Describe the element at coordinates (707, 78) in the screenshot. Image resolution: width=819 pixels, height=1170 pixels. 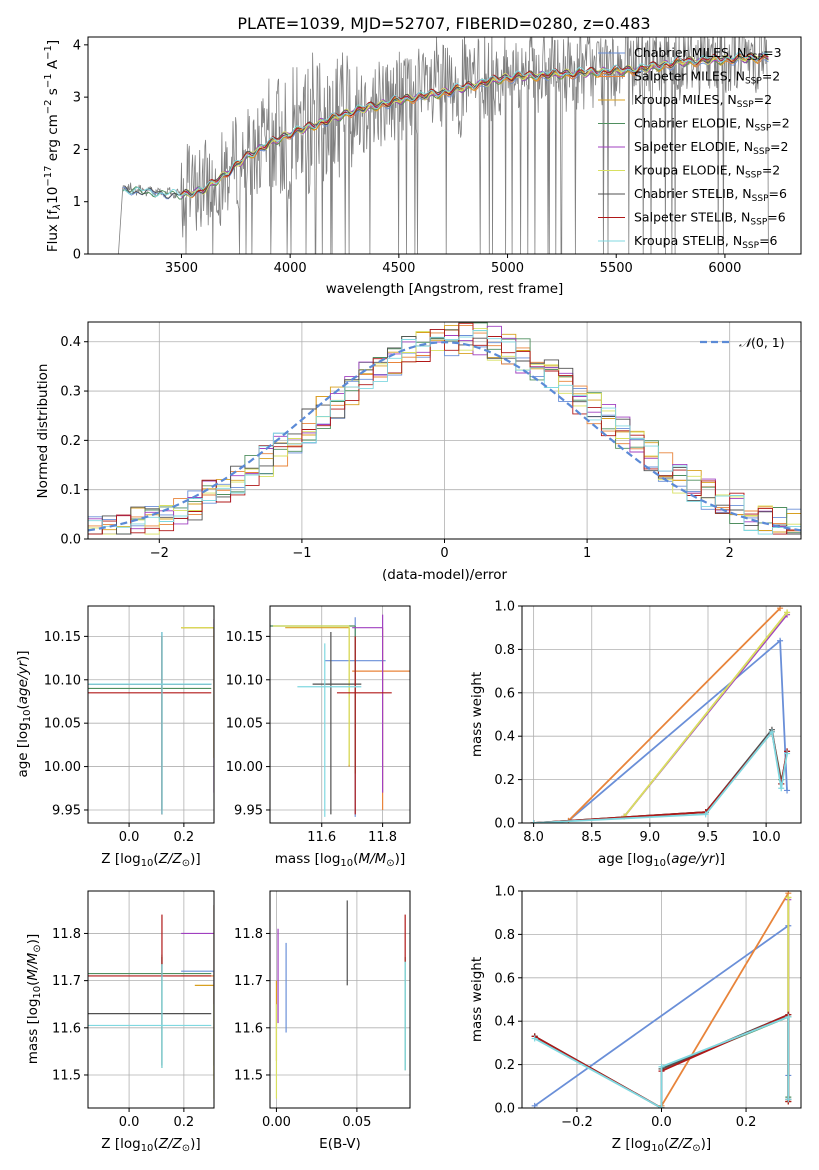
I see `legend-entry: Salpeter MILES, NSSP=2` at that location.